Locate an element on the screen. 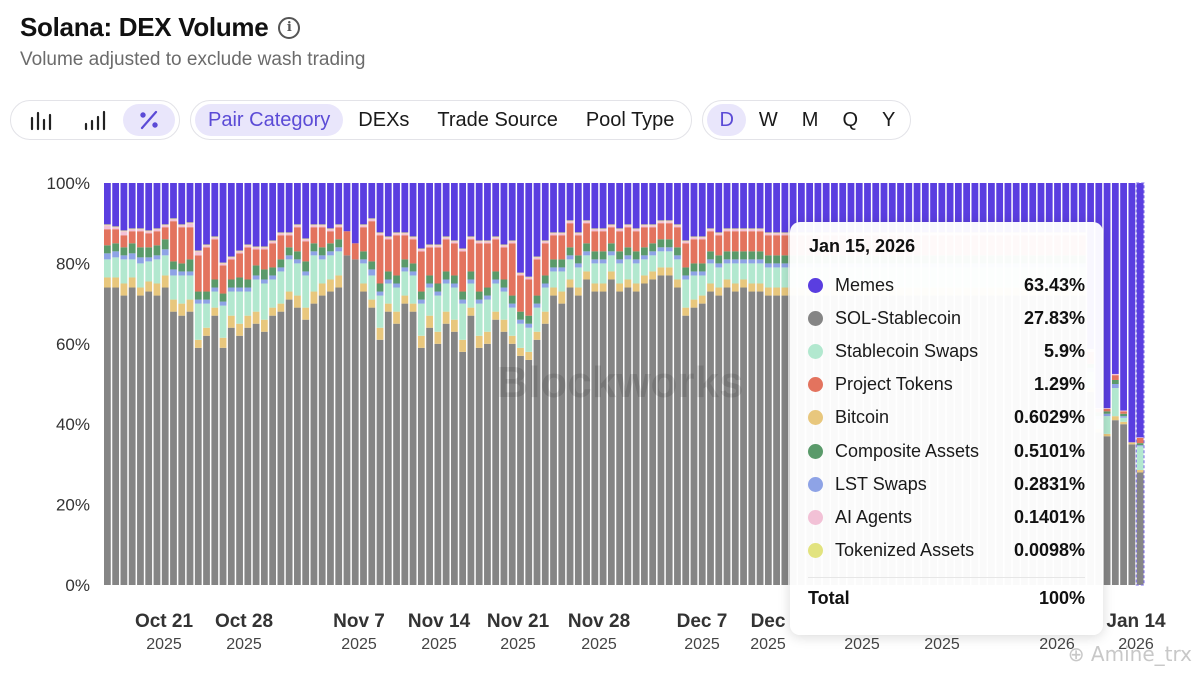 The image size is (1200, 680). stacked-bar-button is located at coordinates (95, 120).